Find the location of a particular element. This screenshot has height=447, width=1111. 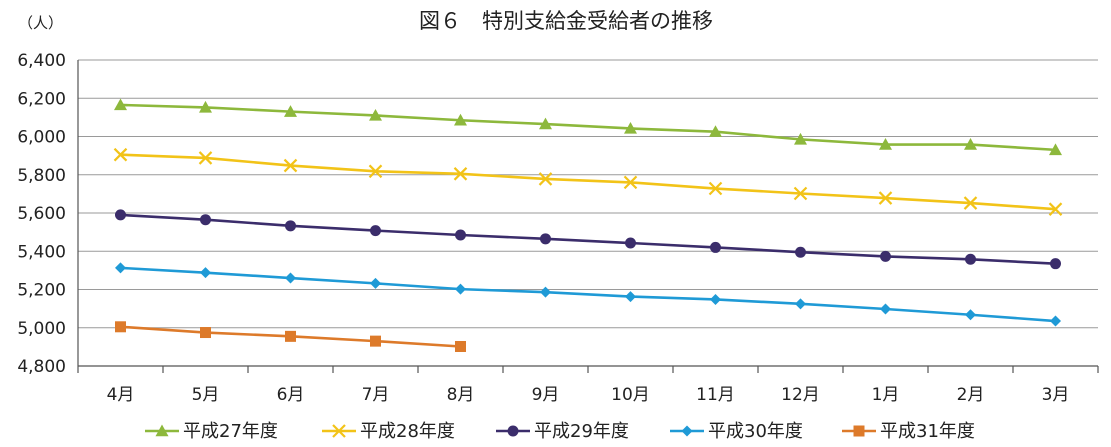

y-tick-label: 5,000 is located at coordinates (41, 329).